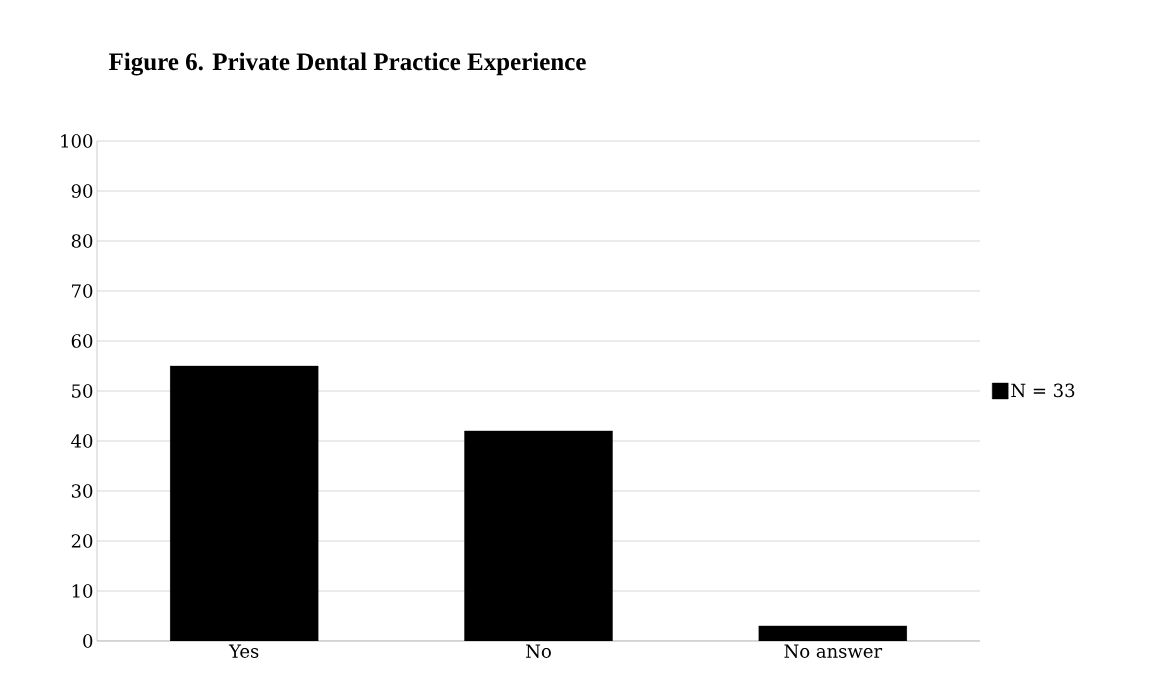 The height and width of the screenshot is (674, 1152). I want to click on y-tick-label: 30, so click(82, 491).